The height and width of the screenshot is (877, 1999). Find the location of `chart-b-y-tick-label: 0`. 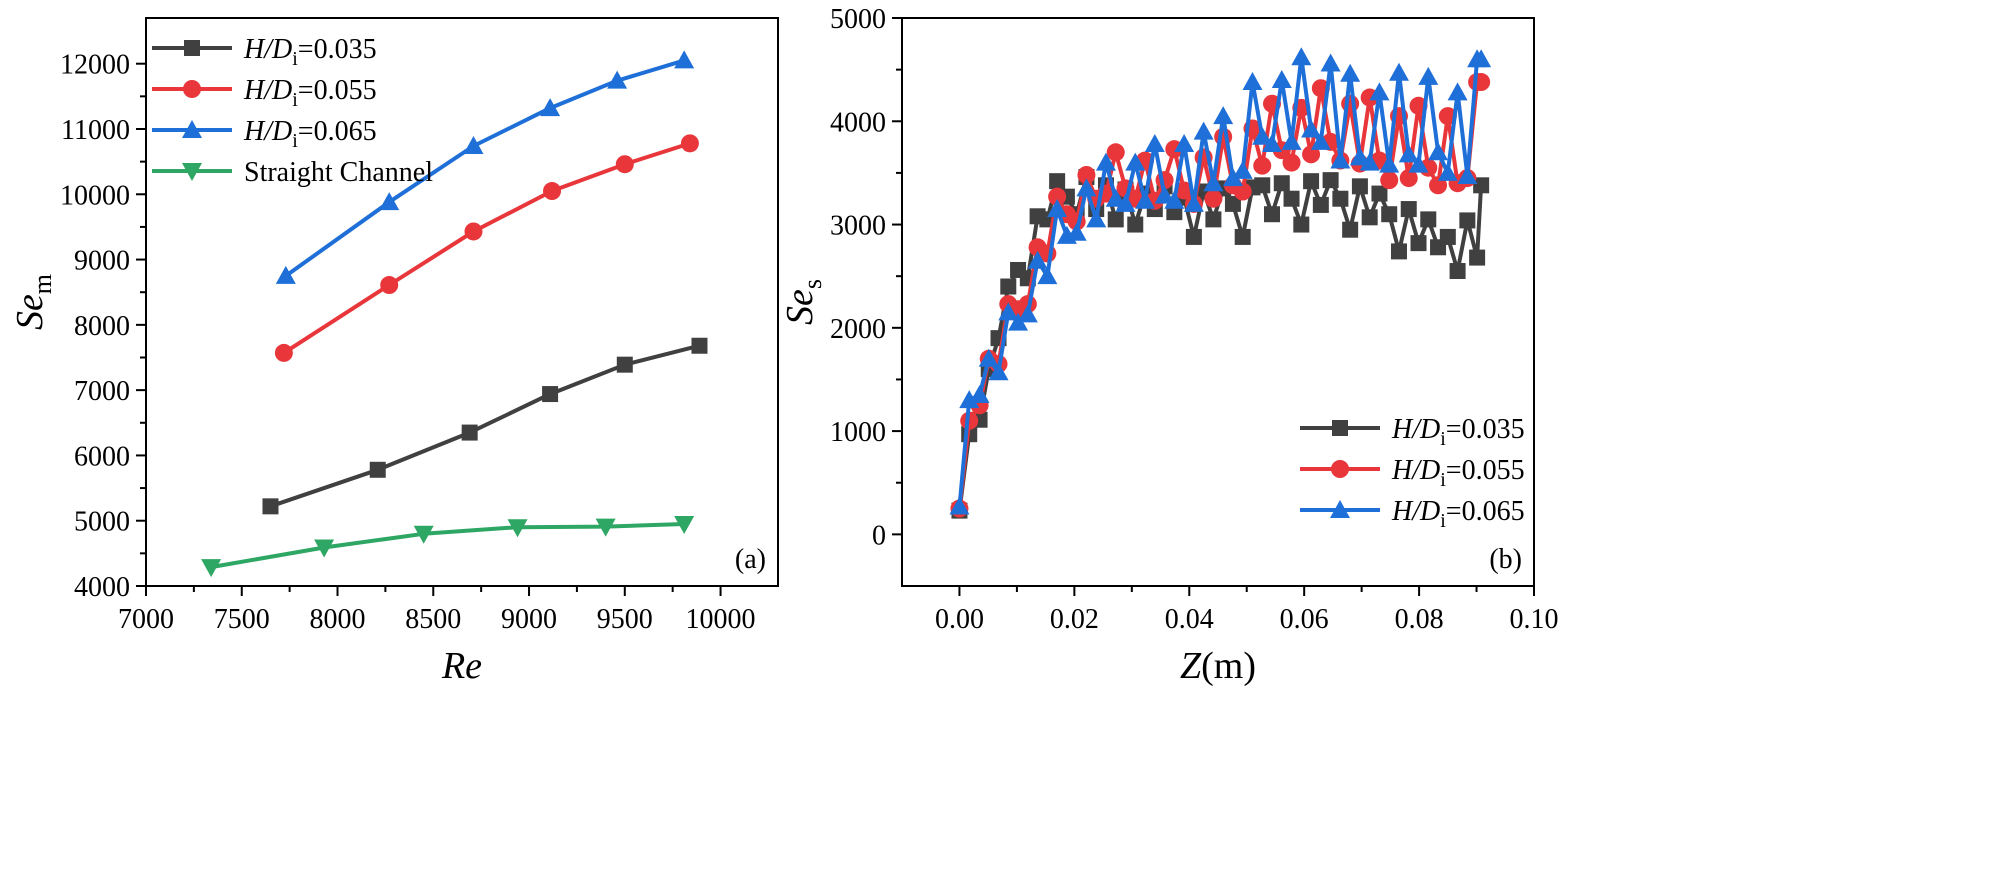

chart-b-y-tick-label: 0 is located at coordinates (879, 535).